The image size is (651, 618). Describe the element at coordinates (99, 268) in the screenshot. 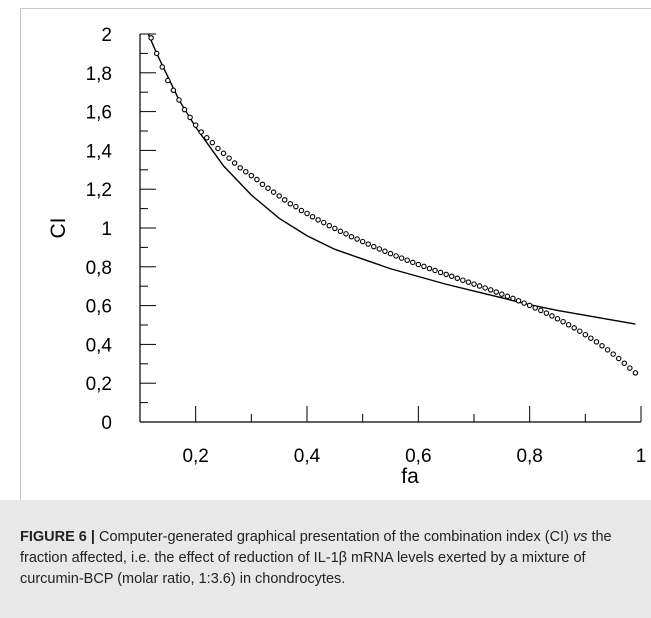

I see `y-tick-label: 0,8` at that location.